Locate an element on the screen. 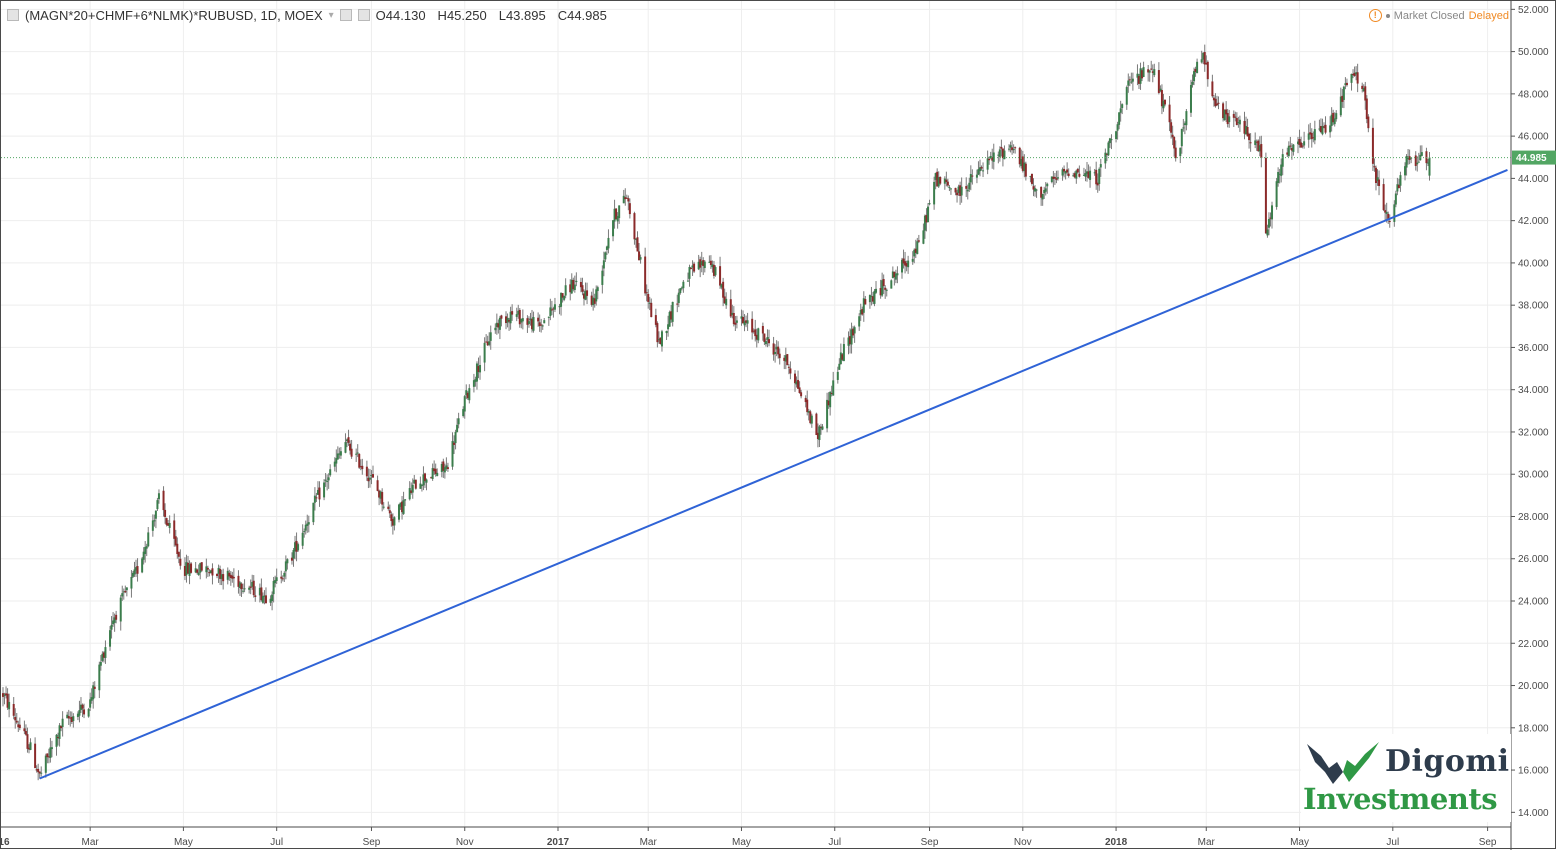 The image size is (1558, 851). time-tick-label: Mar is located at coordinates (649, 842).